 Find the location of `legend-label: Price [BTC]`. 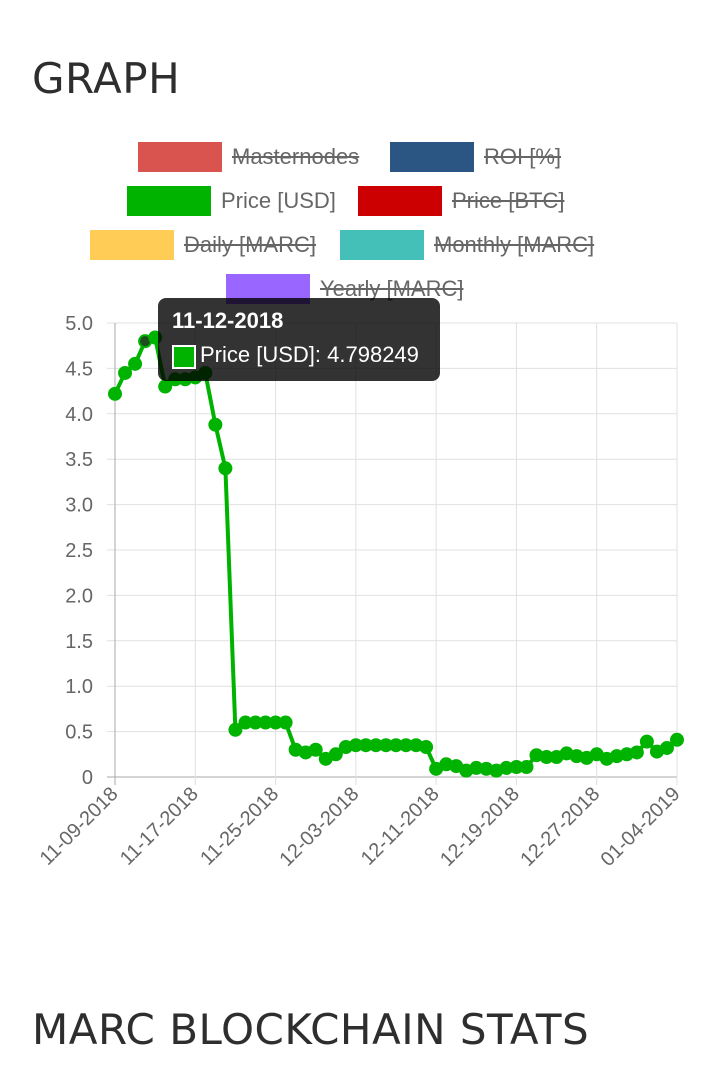

legend-label: Price [BTC] is located at coordinates (508, 200).